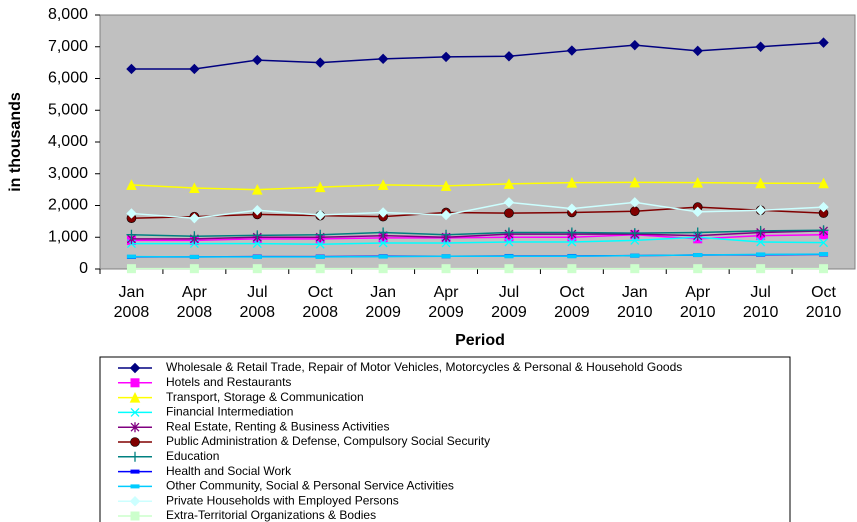 The width and height of the screenshot is (857, 522). What do you see at coordinates (192, 456) in the screenshot?
I see `legend-label: Education` at bounding box center [192, 456].